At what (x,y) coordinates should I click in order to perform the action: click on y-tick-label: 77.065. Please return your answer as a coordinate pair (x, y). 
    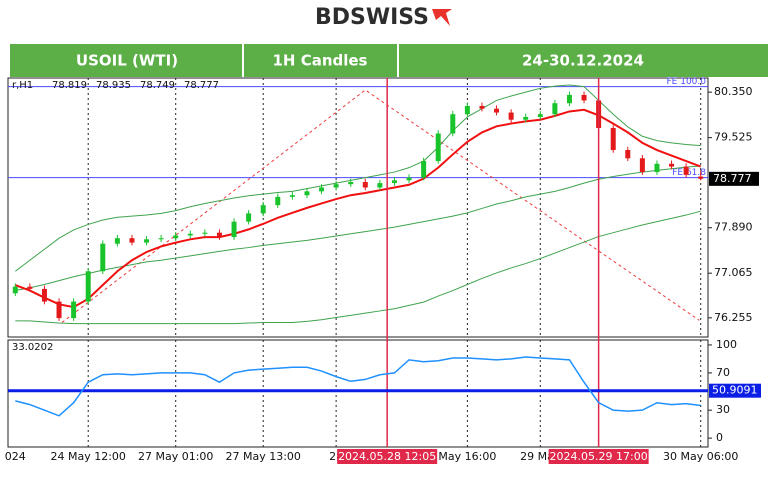
    Looking at the image, I should click on (733, 272).